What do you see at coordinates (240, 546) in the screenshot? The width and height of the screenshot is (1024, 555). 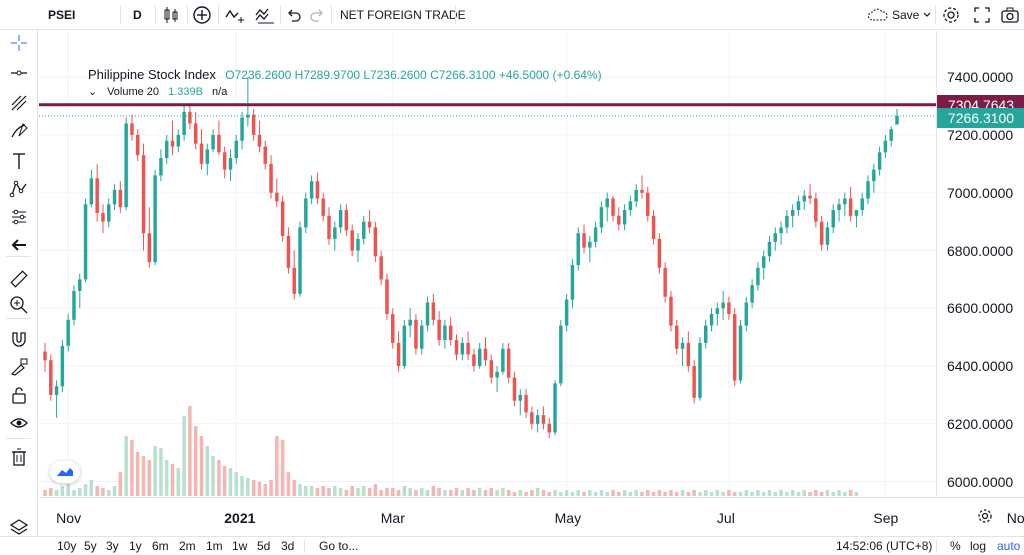 I see `range-1w-button: 1w` at bounding box center [240, 546].